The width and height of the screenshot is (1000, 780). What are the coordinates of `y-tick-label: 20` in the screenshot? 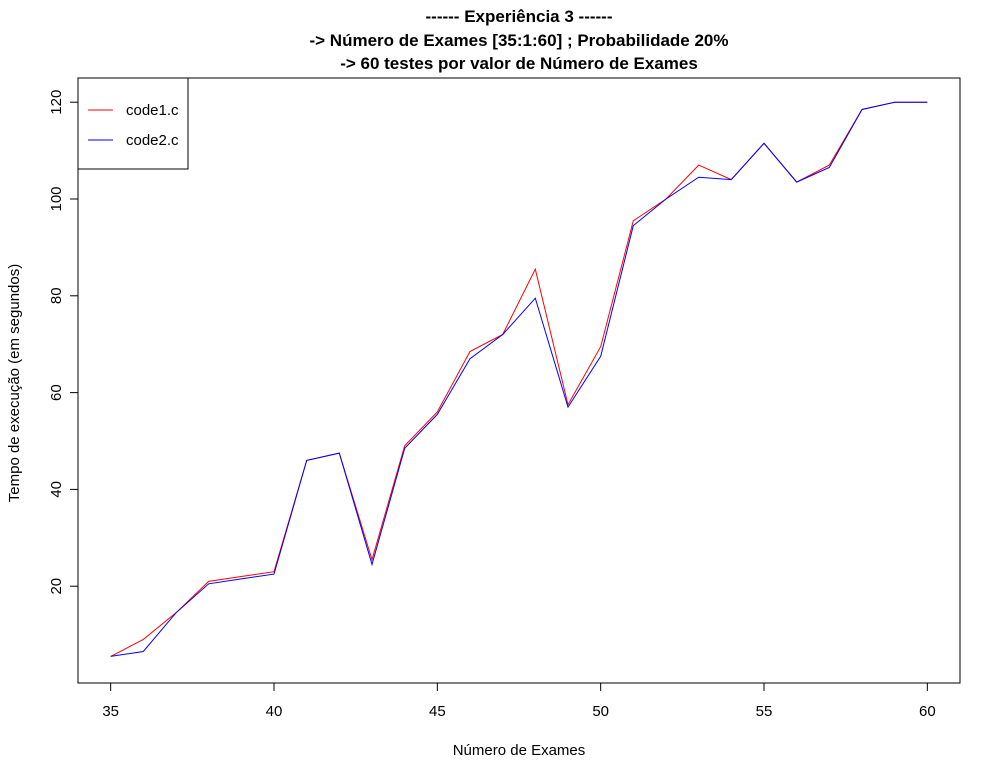 It's located at (56, 586).